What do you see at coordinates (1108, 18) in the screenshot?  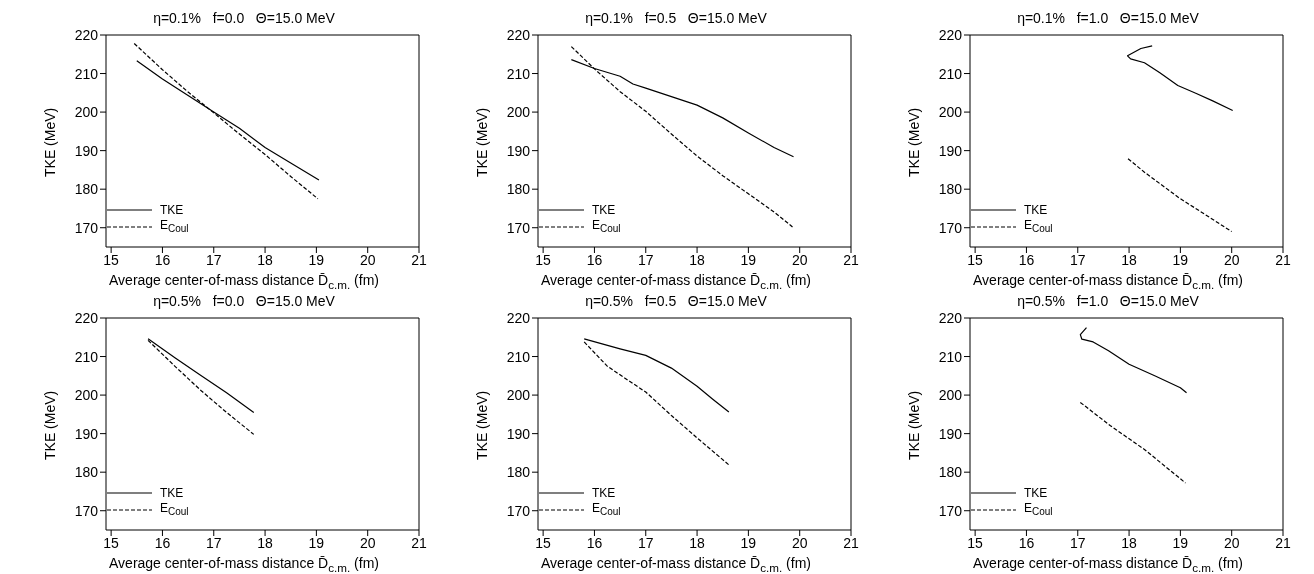 I see `chart-title: η=0.1% f=1.0 Θ=15.0 MeV` at bounding box center [1108, 18].